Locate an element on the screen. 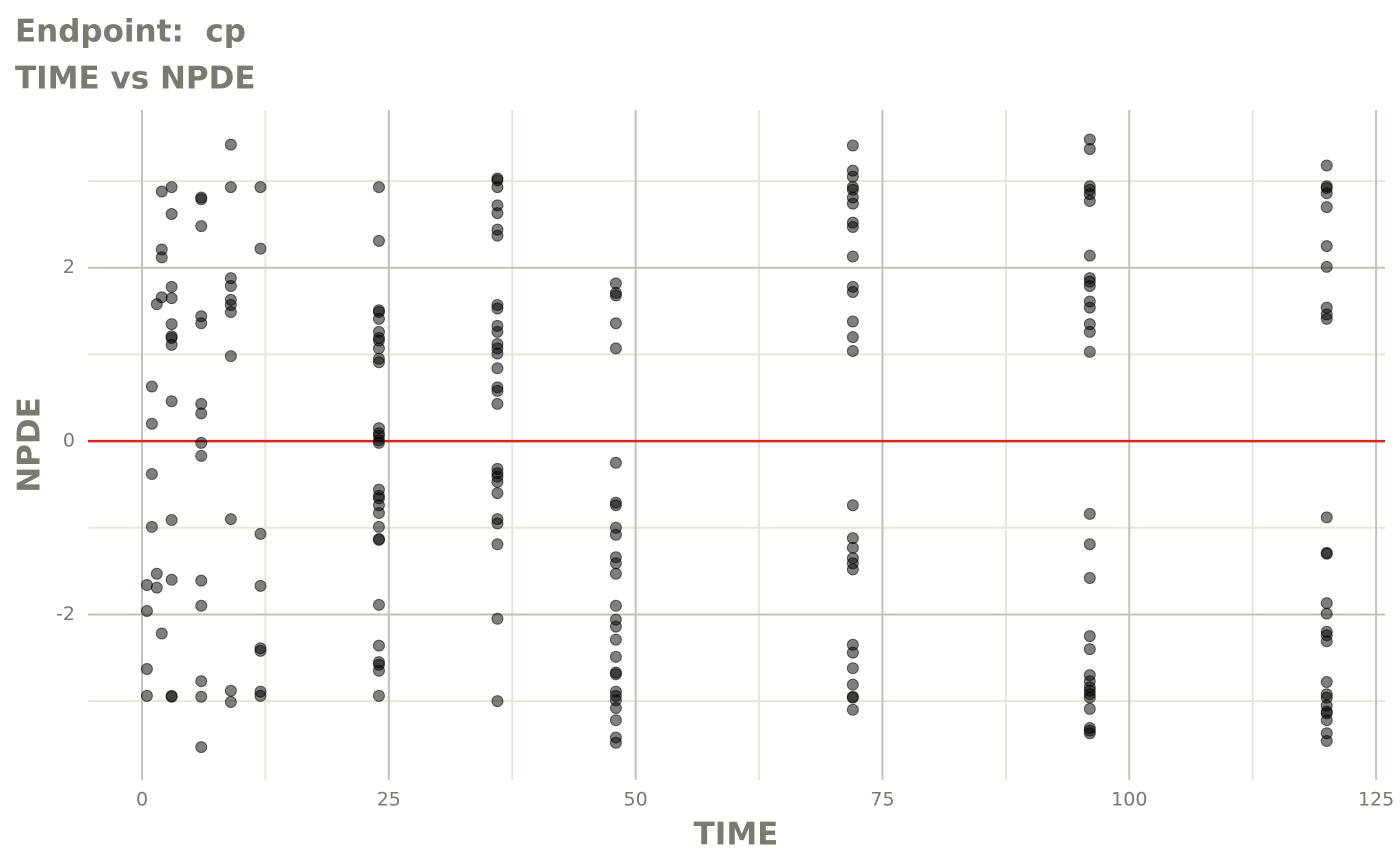 This screenshot has height=865, width=1400. y-tick-label: 2 is located at coordinates (69, 267).